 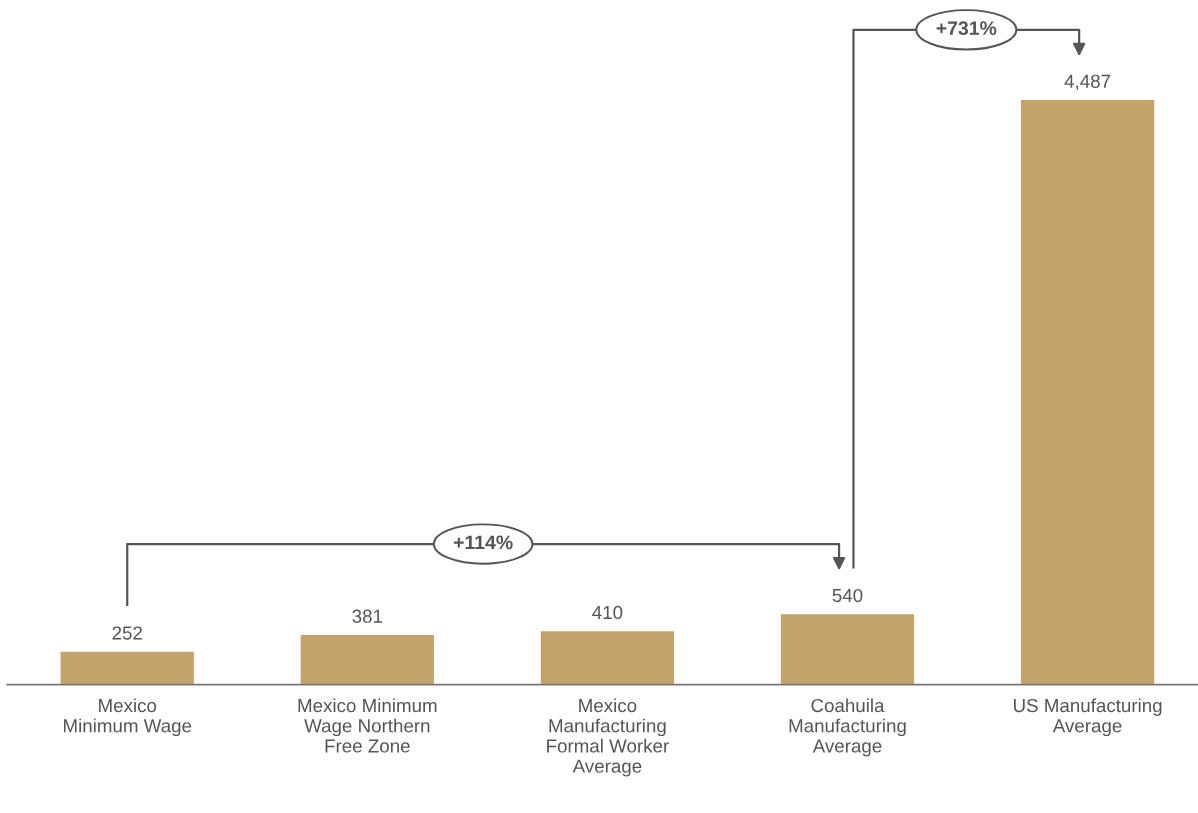 What do you see at coordinates (608, 737) in the screenshot?
I see `x-tick-label: Mexico Manufacturing Formal Worker Average` at bounding box center [608, 737].